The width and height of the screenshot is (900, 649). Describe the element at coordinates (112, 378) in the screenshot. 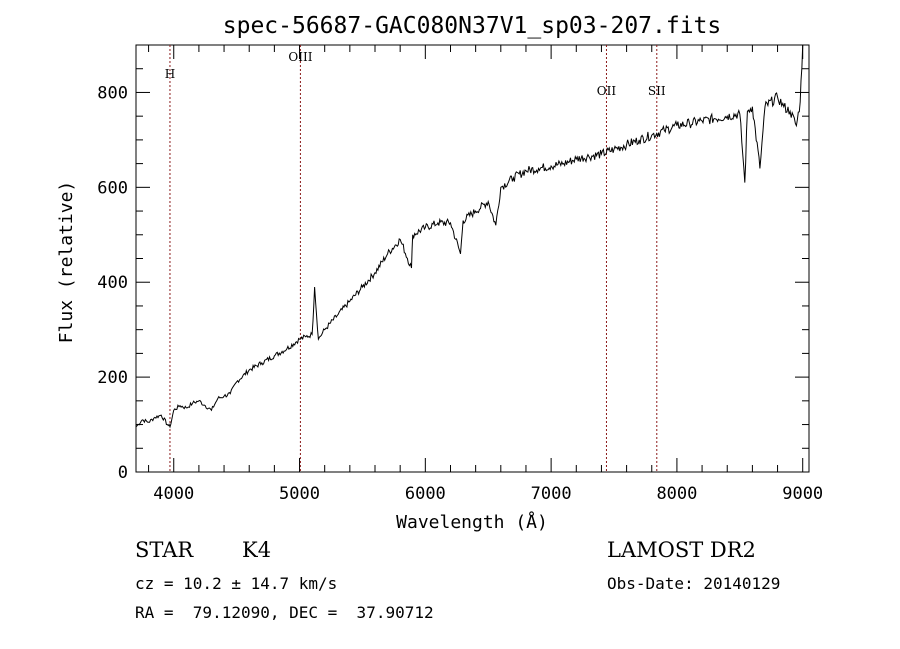

I see `y-tick-label: 200` at that location.